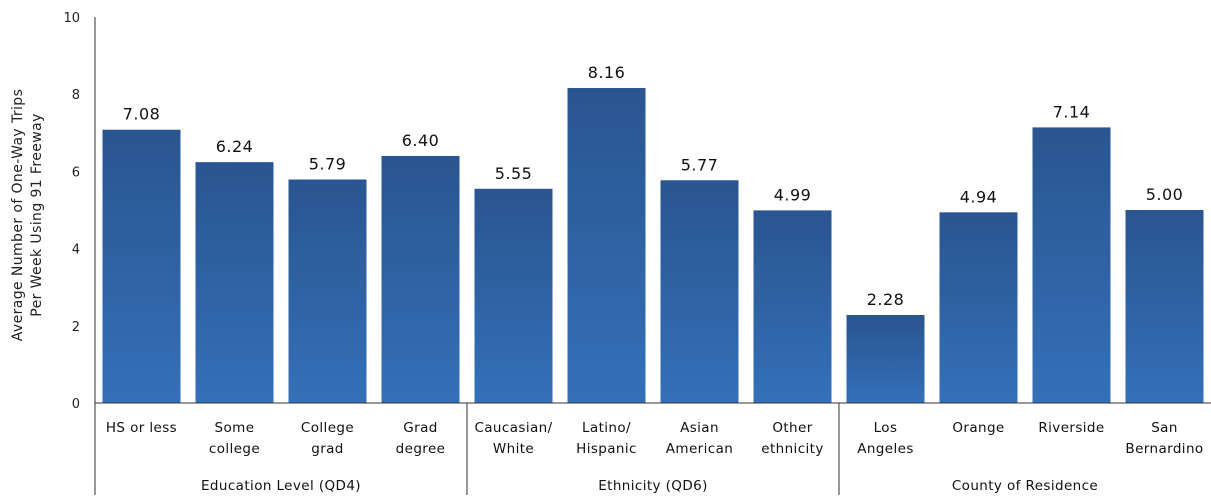 This screenshot has width=1211, height=499. Describe the element at coordinates (327, 428) in the screenshot. I see `category-label: College` at that location.